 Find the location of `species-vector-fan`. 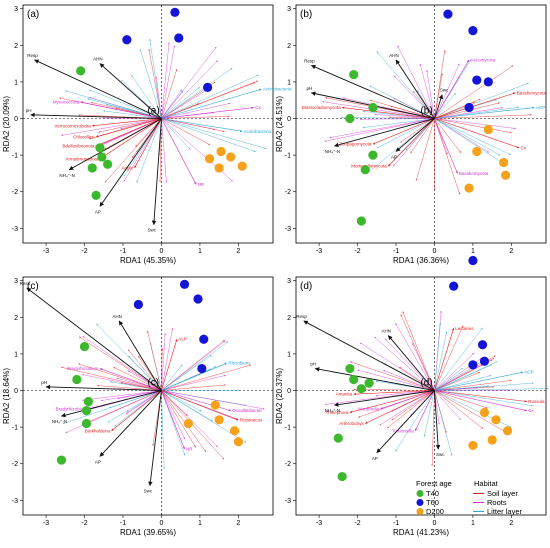

species-vector-fan is located at coordinates (163, 396).